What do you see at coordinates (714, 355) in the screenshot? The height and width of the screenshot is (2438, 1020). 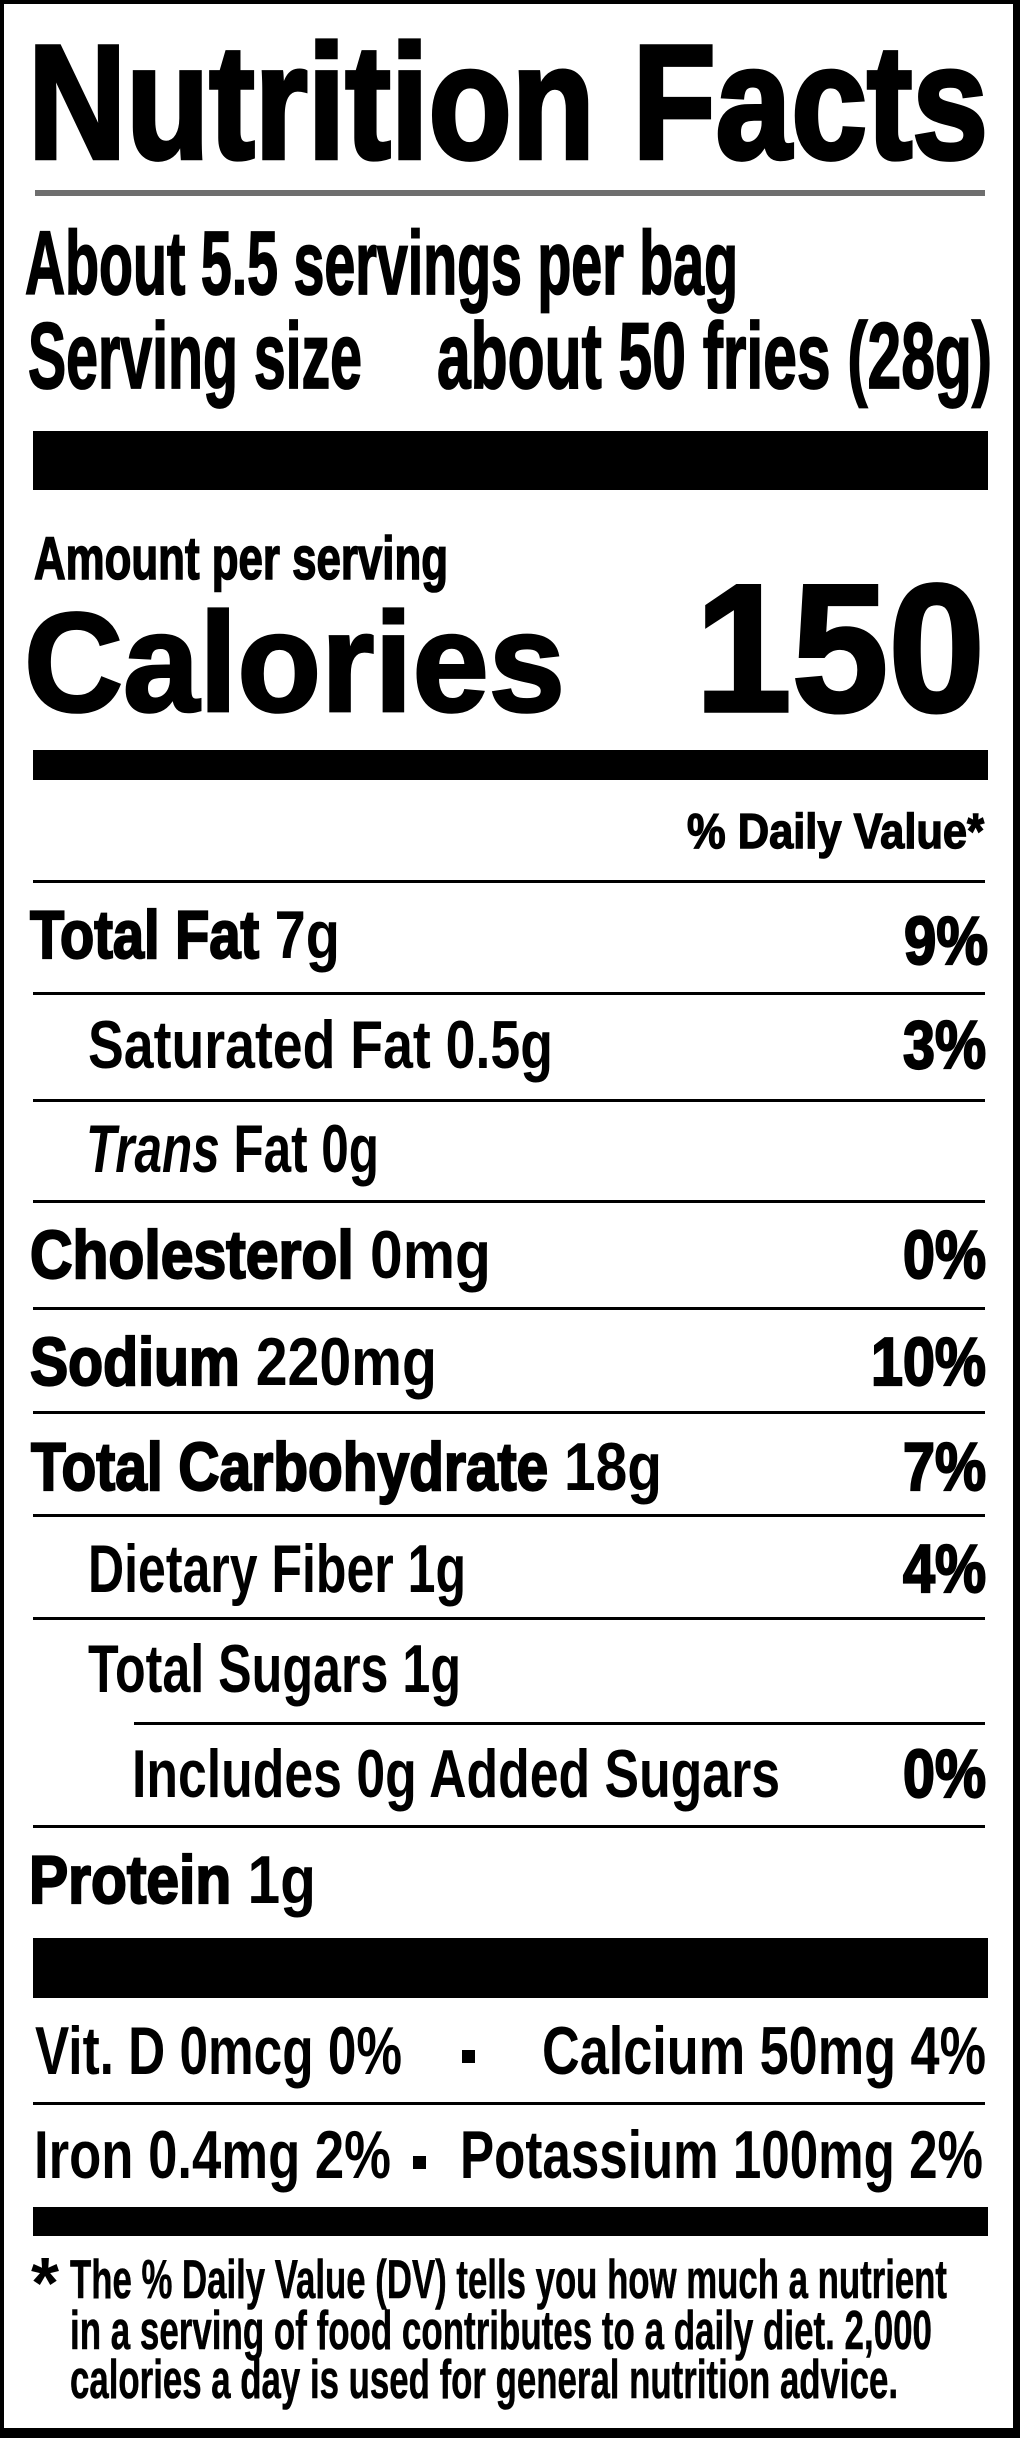 I see `svg-text: about 50 fries (28g)` at bounding box center [714, 355].